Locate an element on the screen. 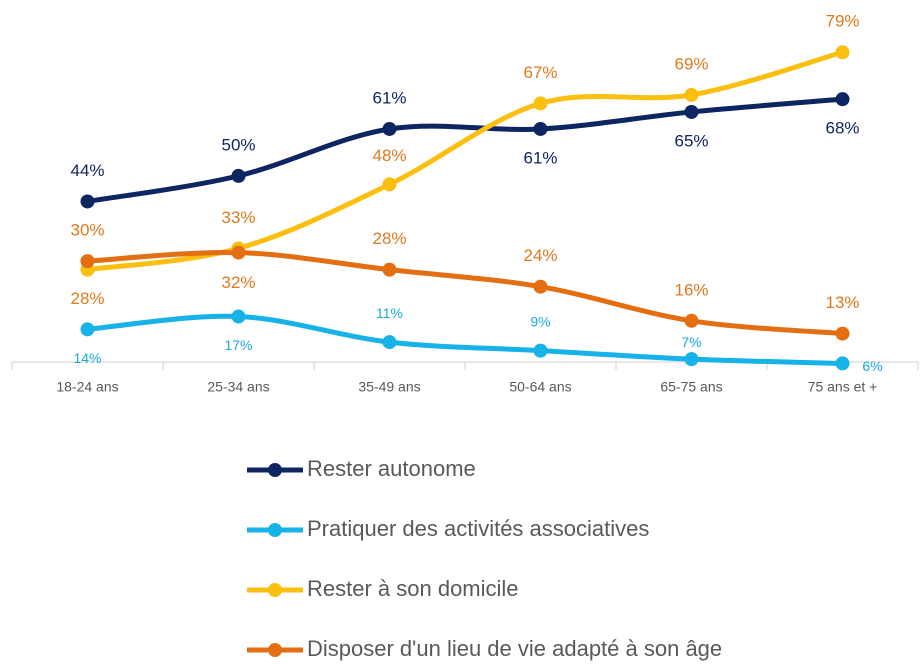 This screenshot has width=922, height=664. data-label: 79% is located at coordinates (842, 21).